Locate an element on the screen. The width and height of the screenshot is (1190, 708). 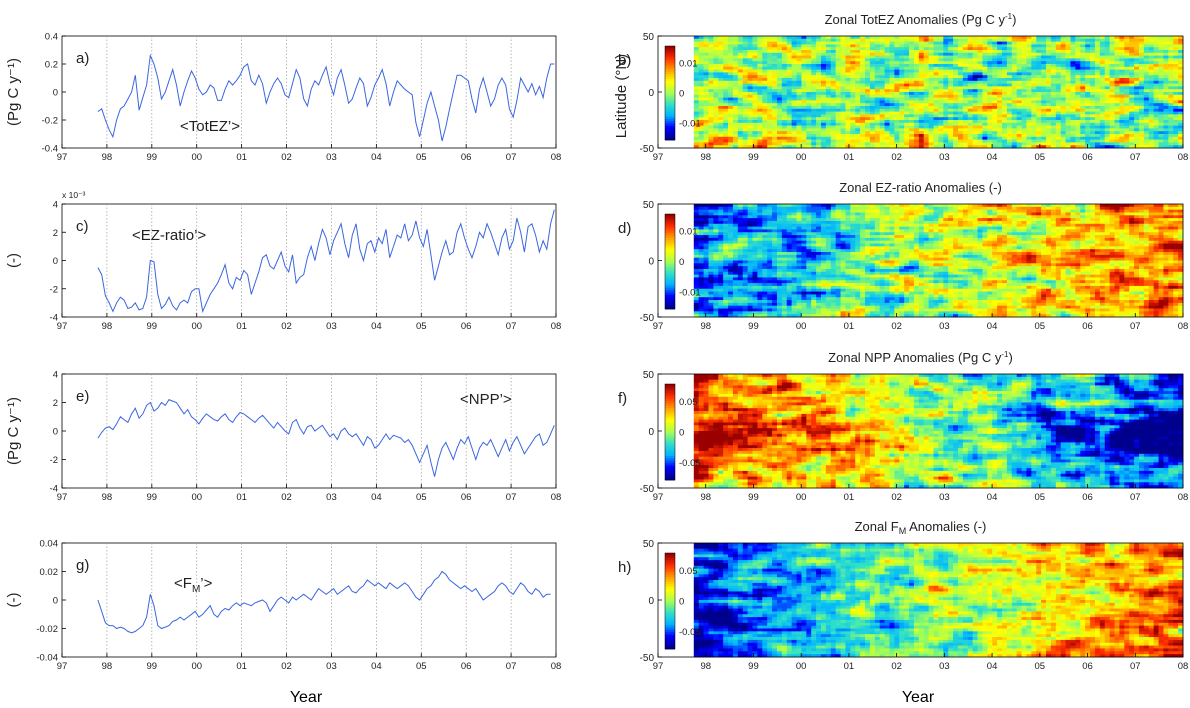
x-tick-label: 99 is located at coordinates (152, 497).